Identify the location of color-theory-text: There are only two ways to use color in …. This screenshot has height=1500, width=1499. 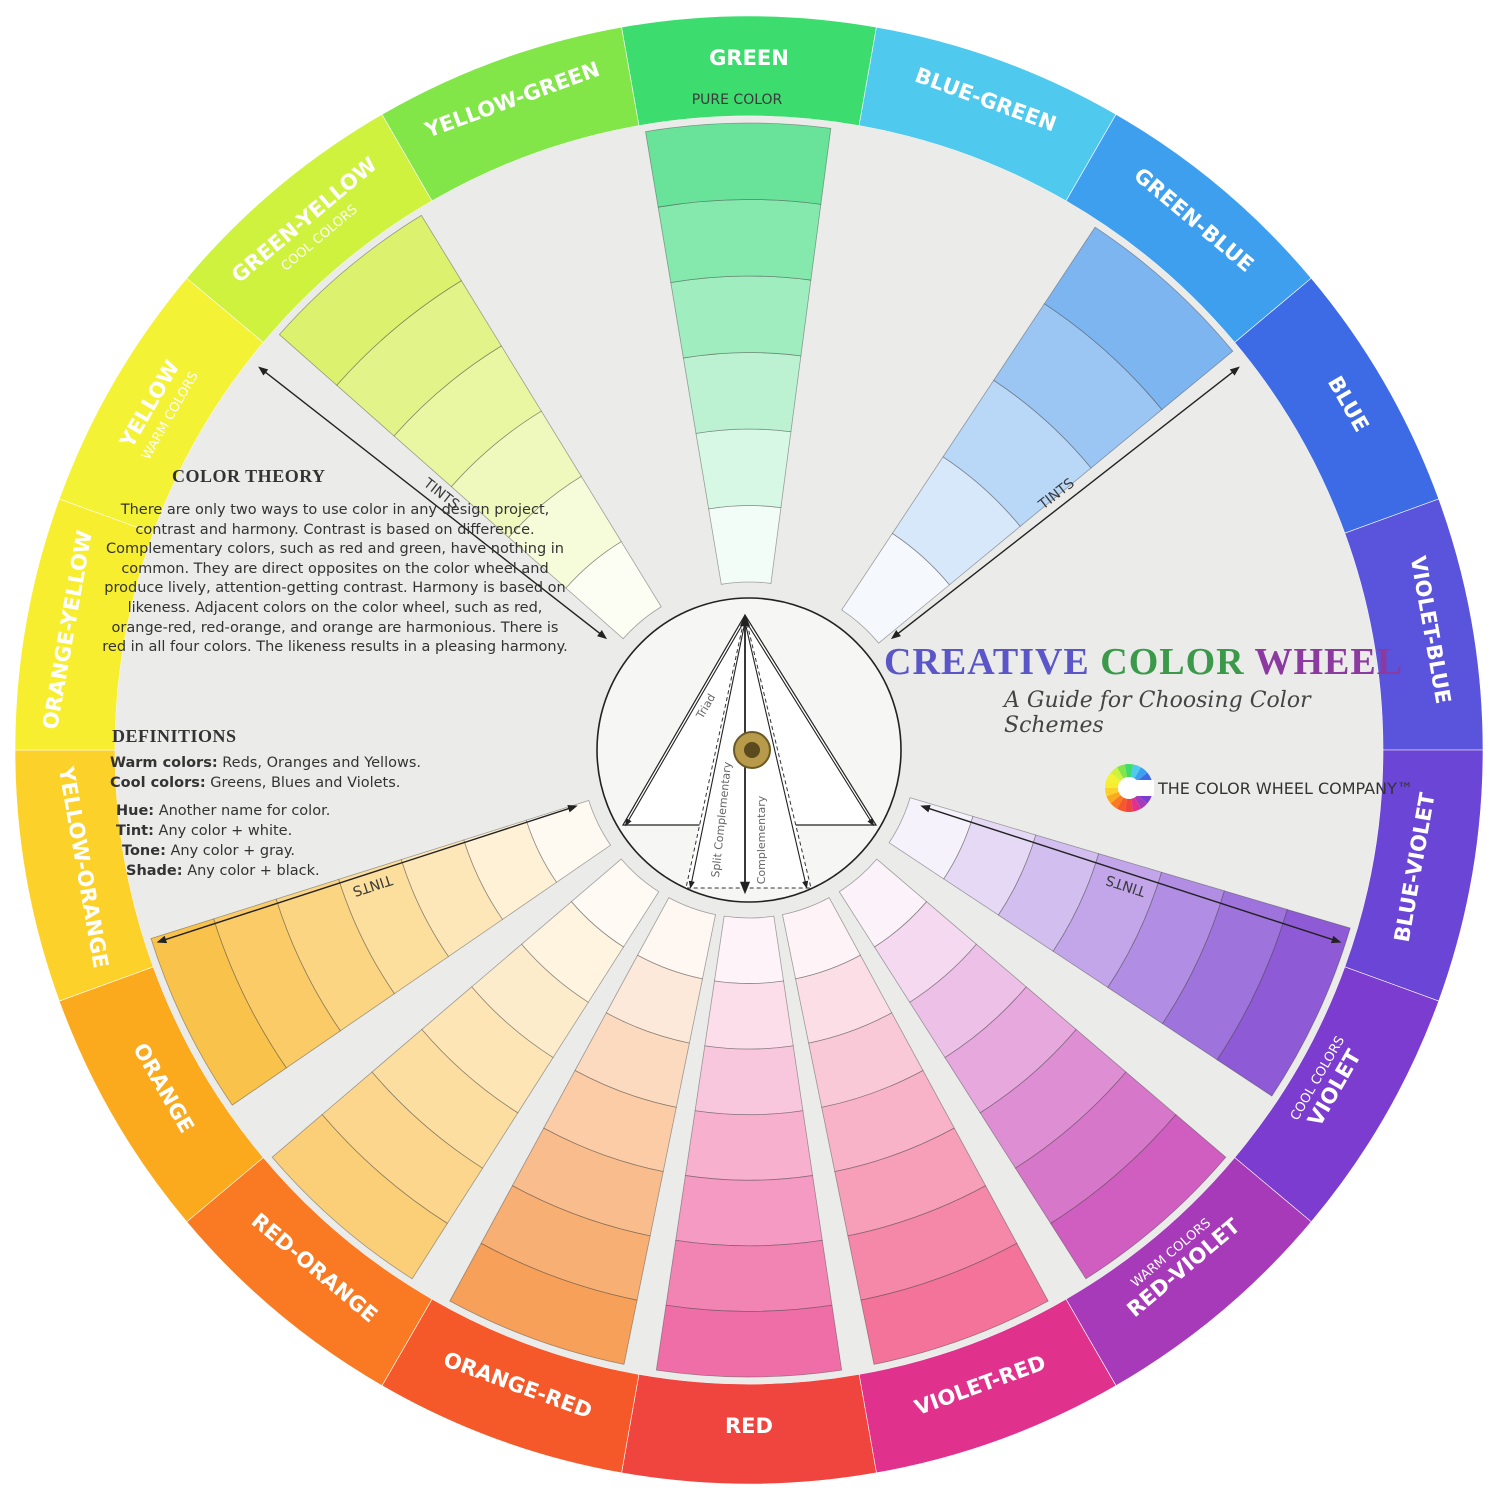
(335, 579).